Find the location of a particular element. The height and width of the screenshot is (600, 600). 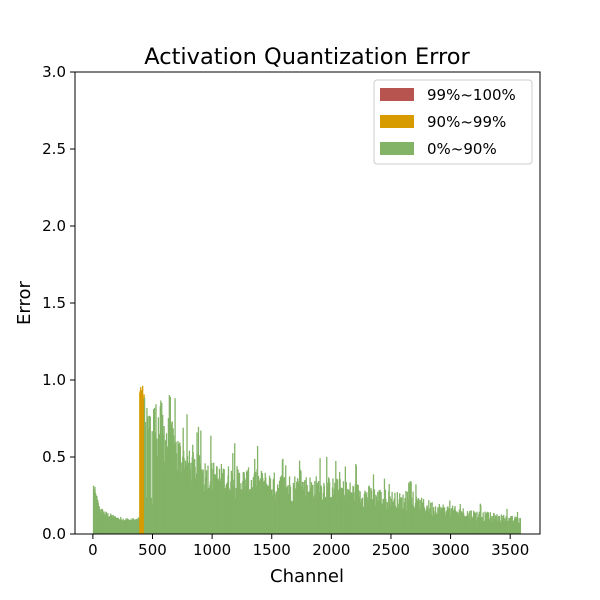

chart-title: Activation Quantization Error is located at coordinates (307, 57).